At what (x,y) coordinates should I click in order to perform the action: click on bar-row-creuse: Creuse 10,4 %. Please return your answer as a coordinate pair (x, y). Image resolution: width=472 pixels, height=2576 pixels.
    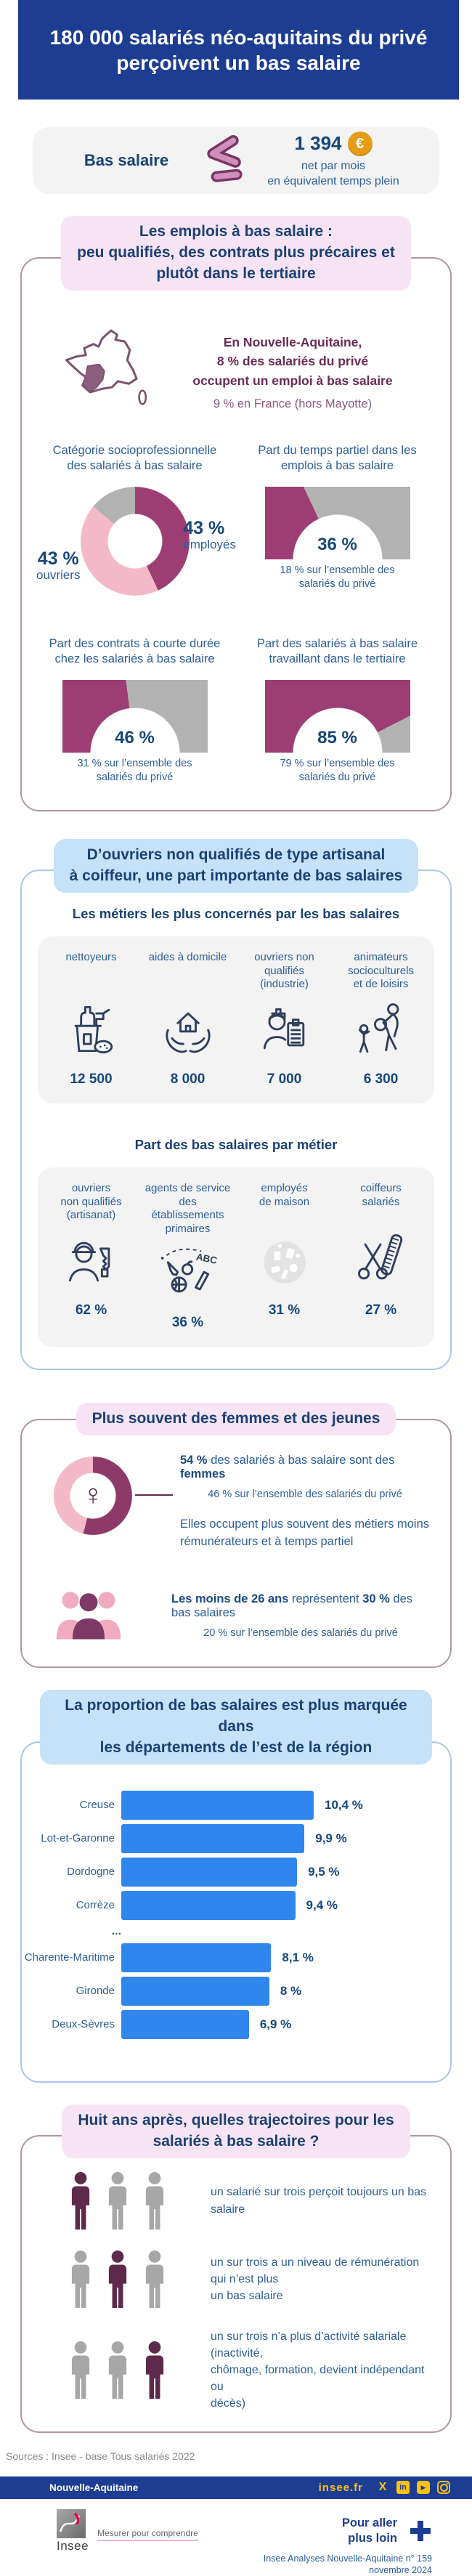
    Looking at the image, I should click on (236, 1805).